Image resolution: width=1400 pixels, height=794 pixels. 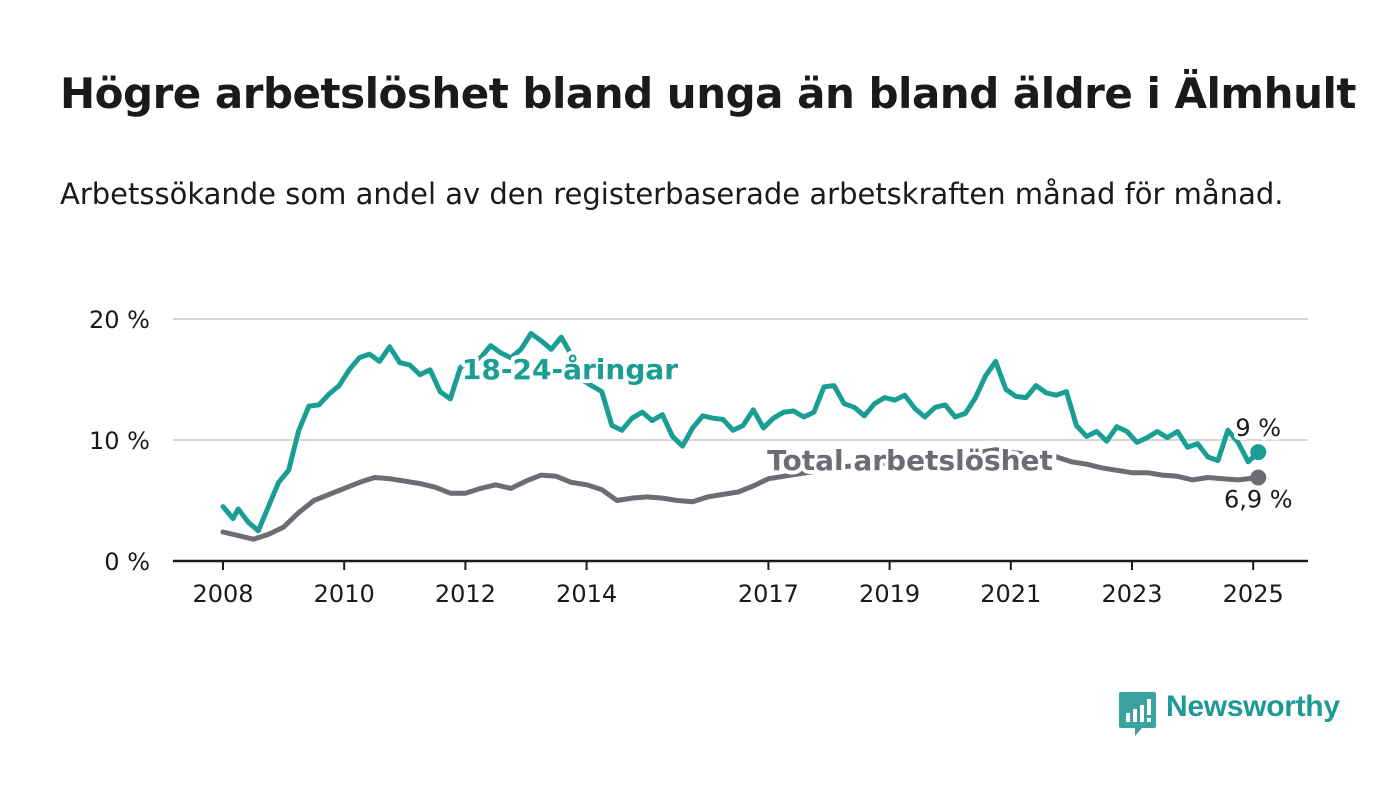 I want to click on x-tick-label: 2012, so click(x=465, y=594).